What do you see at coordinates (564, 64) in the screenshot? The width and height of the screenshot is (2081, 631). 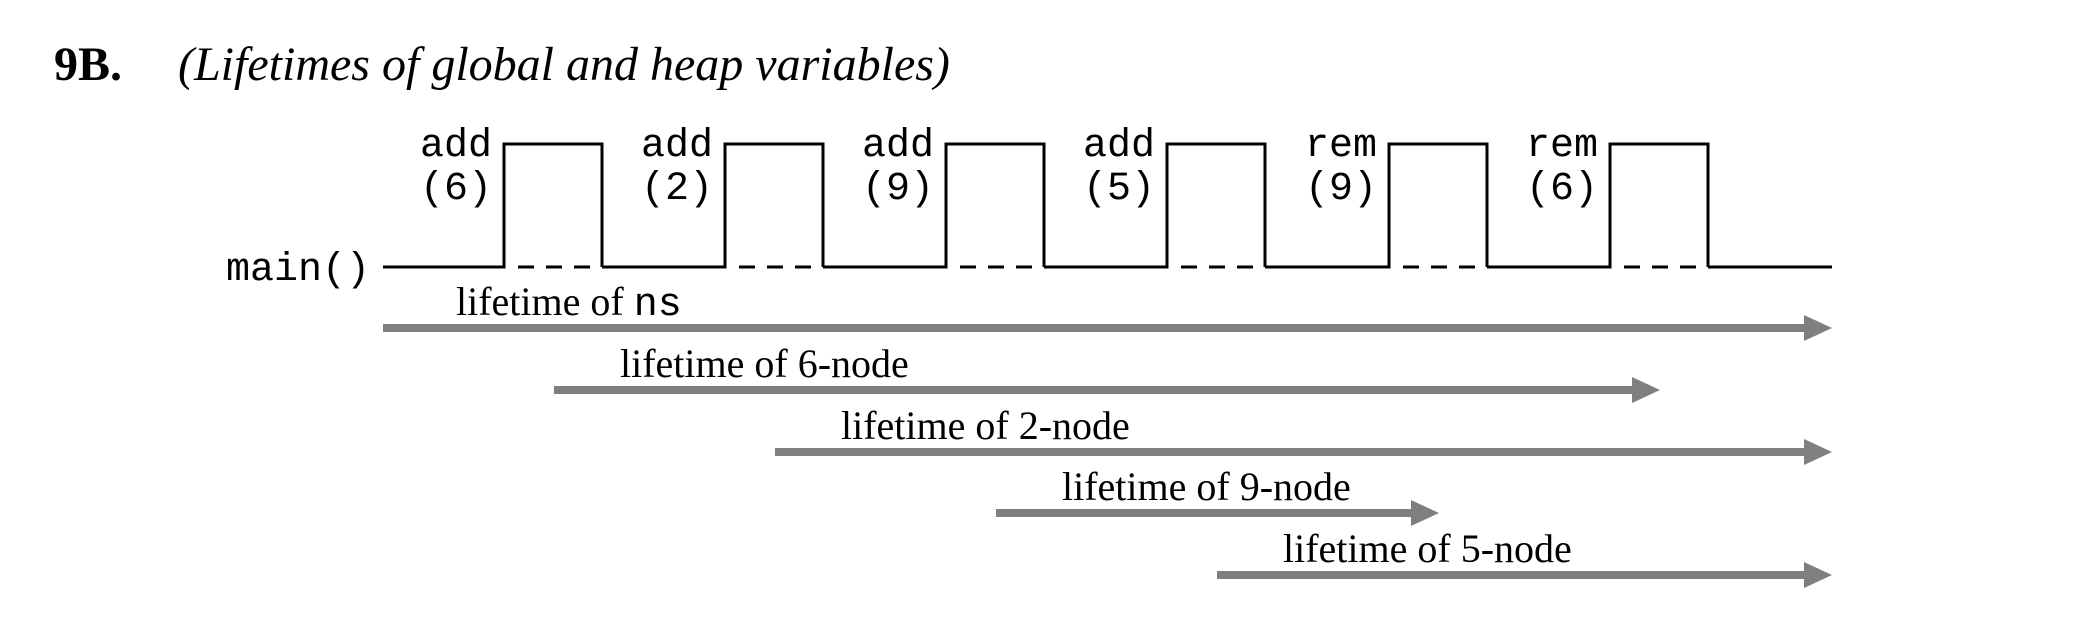 I see `section-title: (Lifetimes of global and heap variables)` at bounding box center [564, 64].